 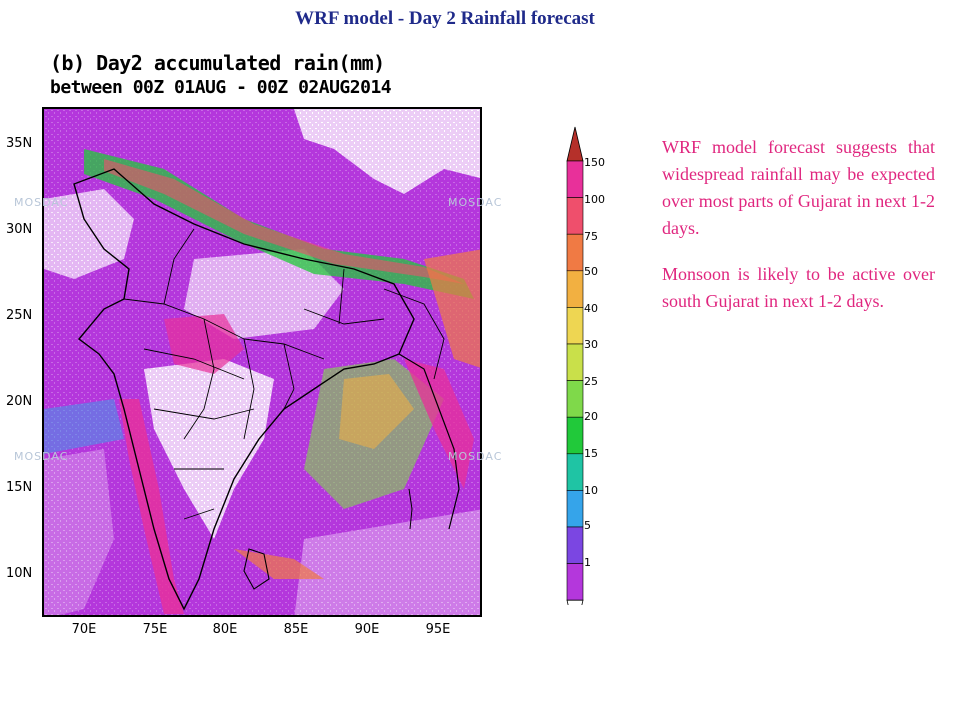 I want to click on colorbar-label: 50, so click(x=591, y=271).